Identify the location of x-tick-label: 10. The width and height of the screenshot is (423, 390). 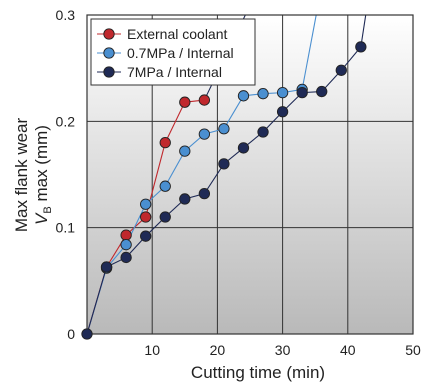
(152, 350).